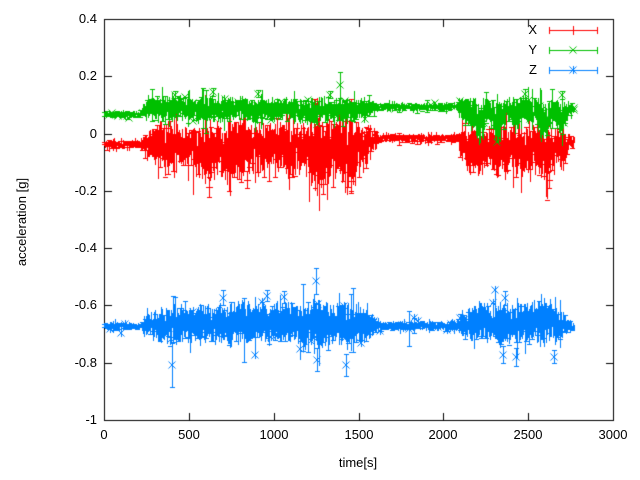 This screenshot has height=480, width=640. What do you see at coordinates (91, 419) in the screenshot?
I see `y-tick-label: -1` at bounding box center [91, 419].